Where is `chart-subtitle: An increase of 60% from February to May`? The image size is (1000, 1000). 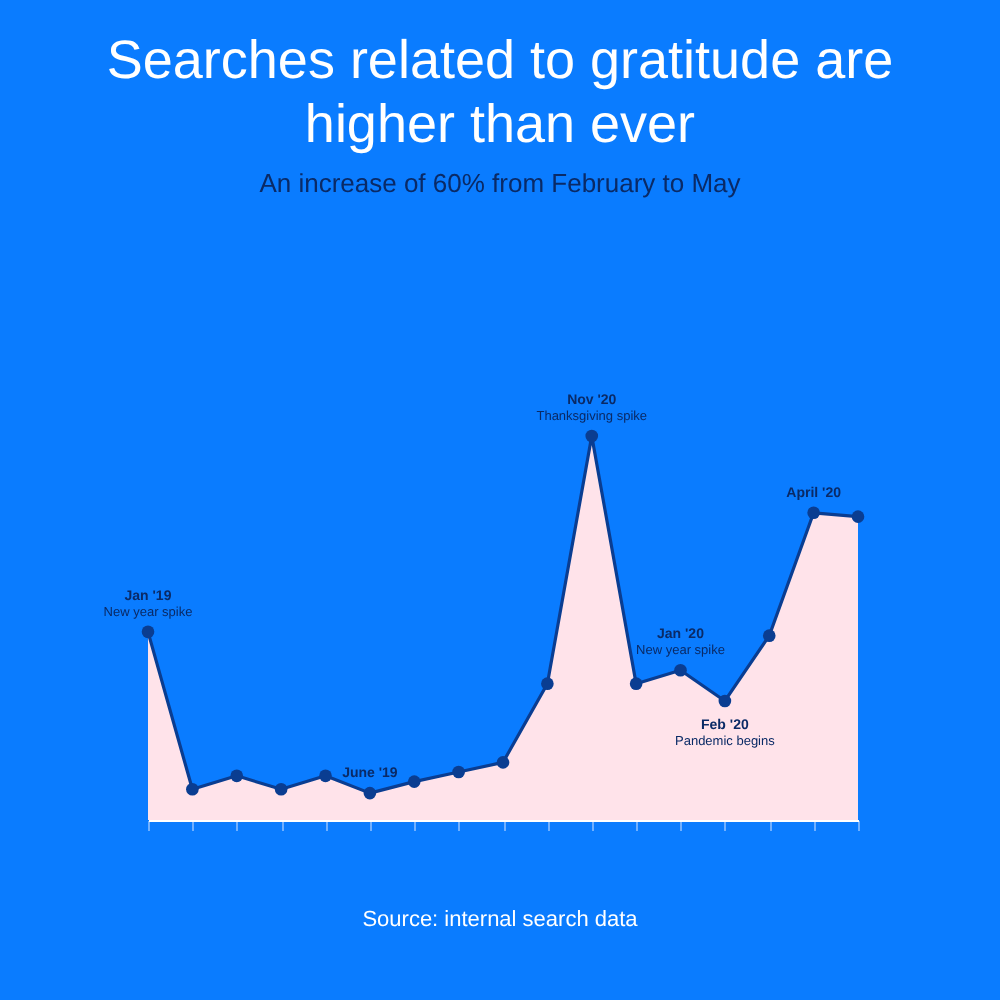 chart-subtitle: An increase of 60% from February to May is located at coordinates (500, 183).